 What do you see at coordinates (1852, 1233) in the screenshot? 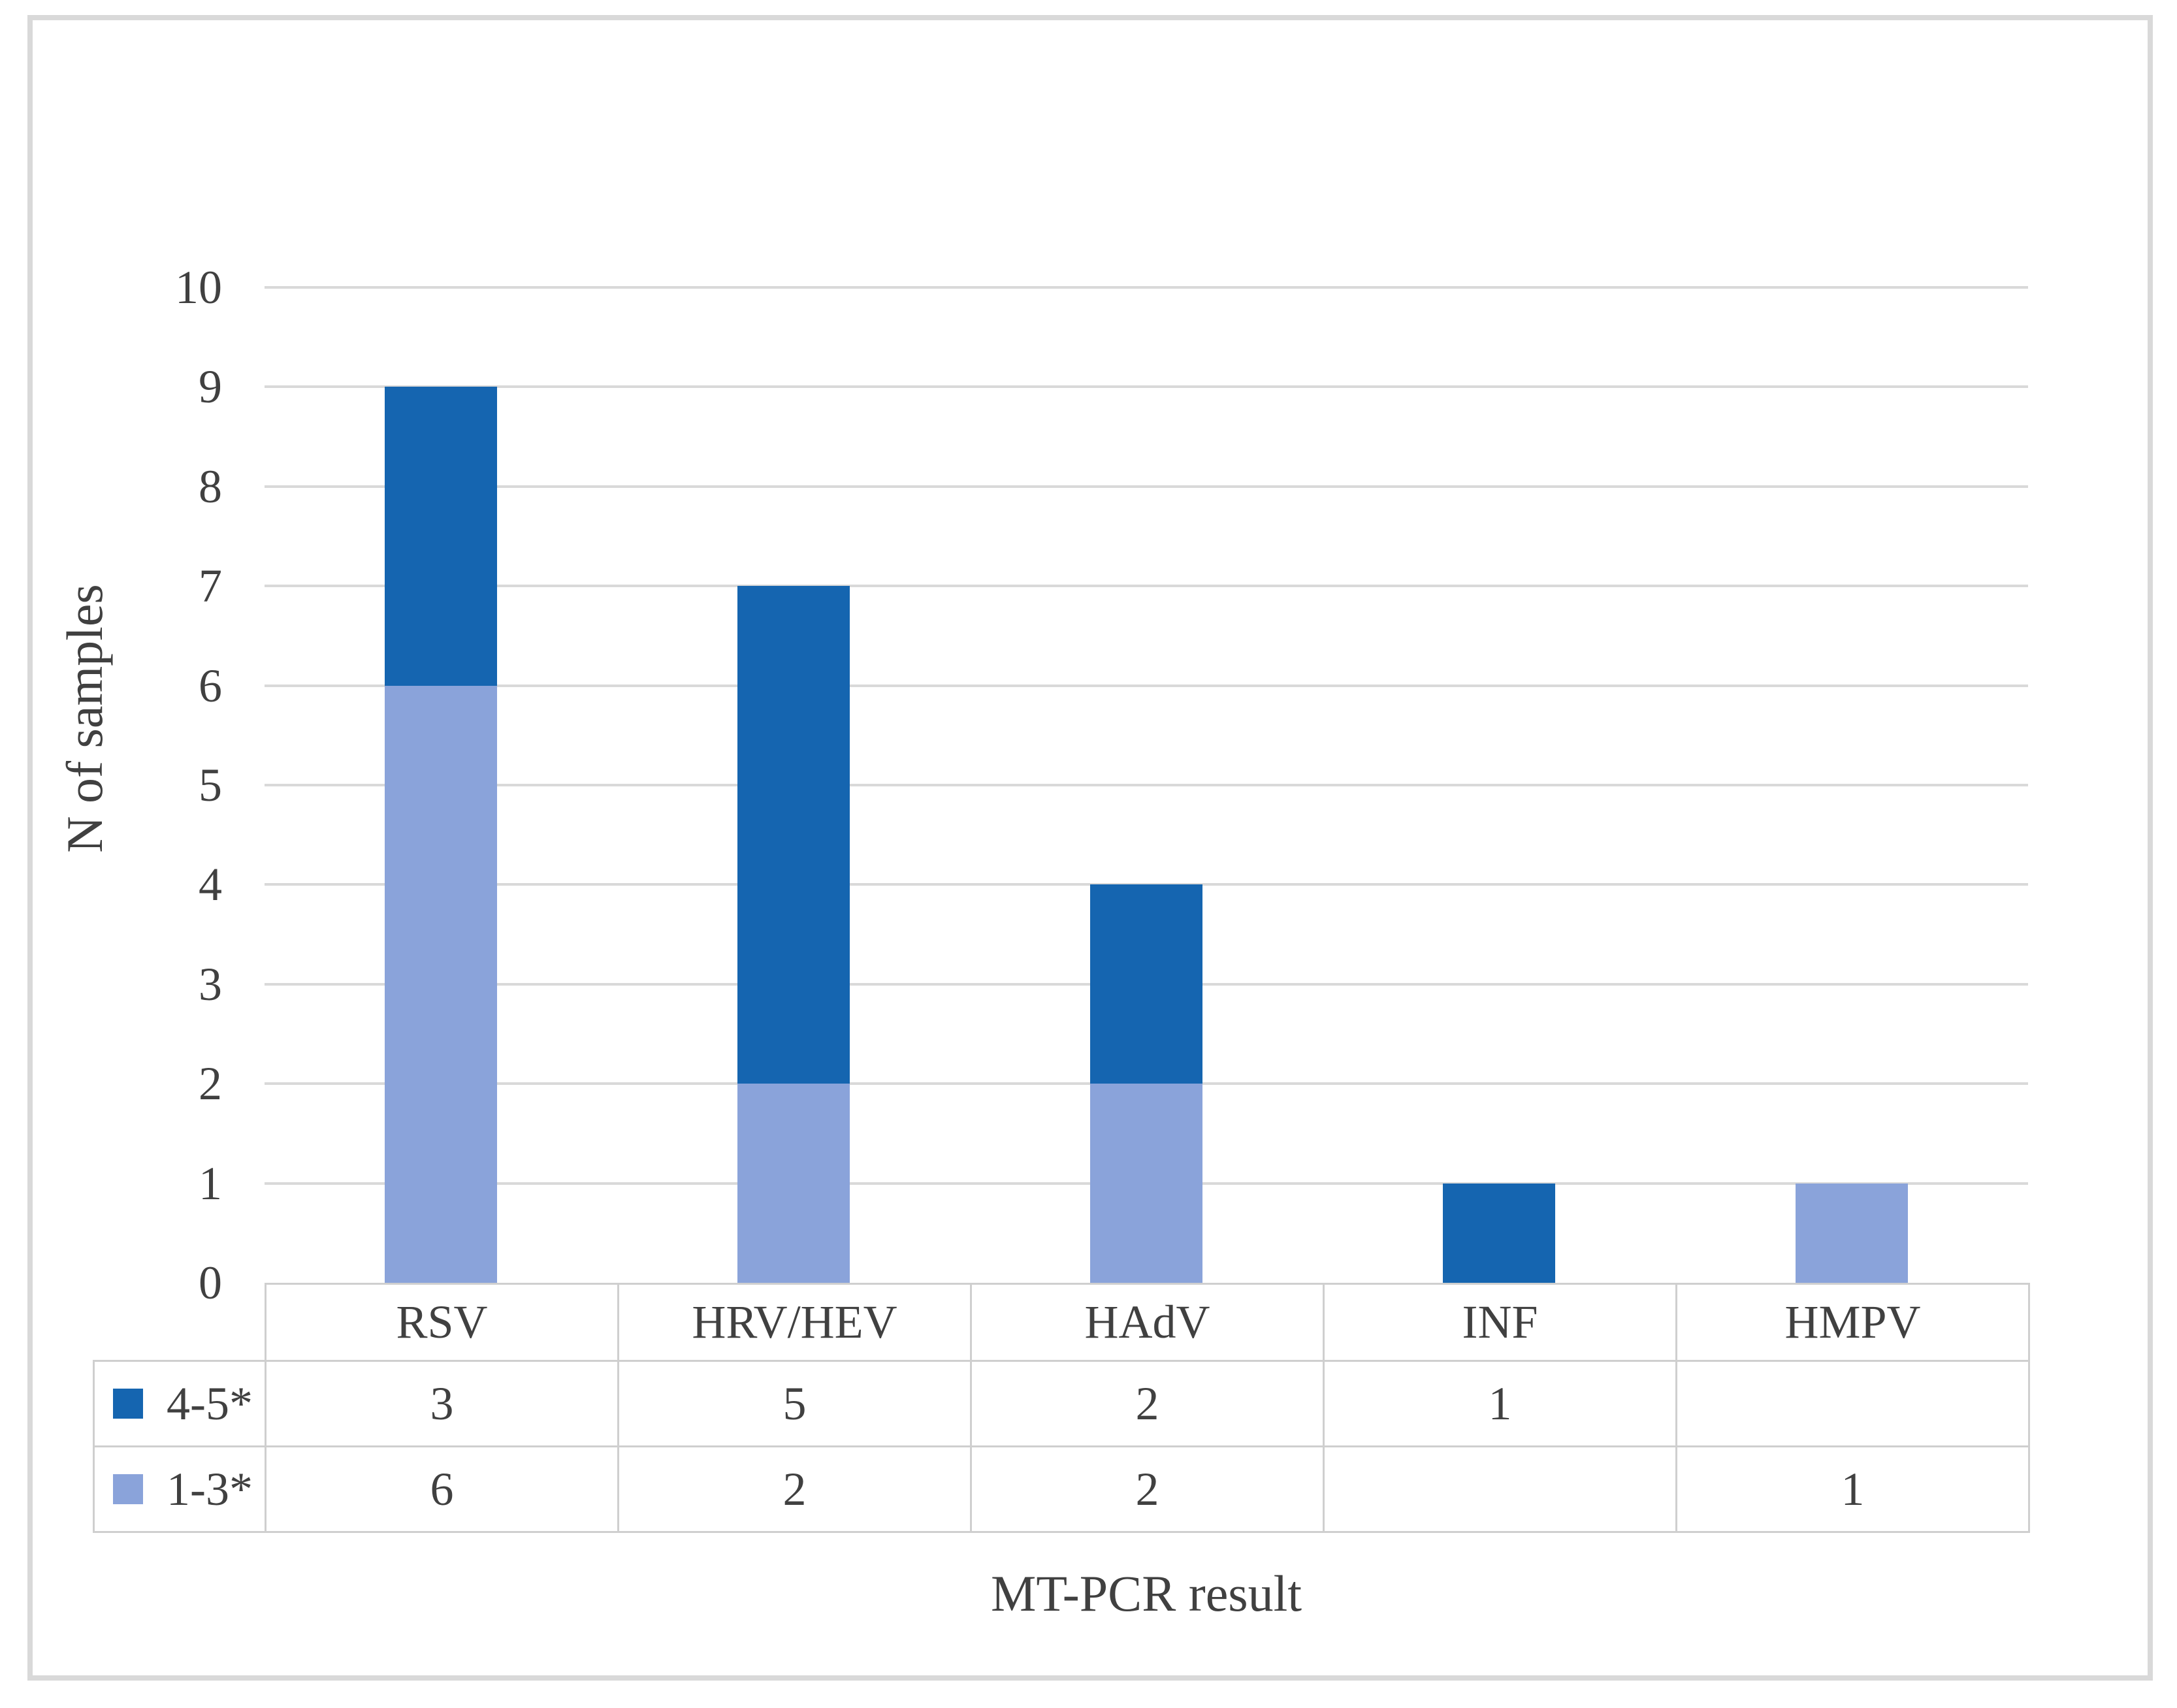
I see `bar-segment-HMPV-1-3*` at bounding box center [1852, 1233].